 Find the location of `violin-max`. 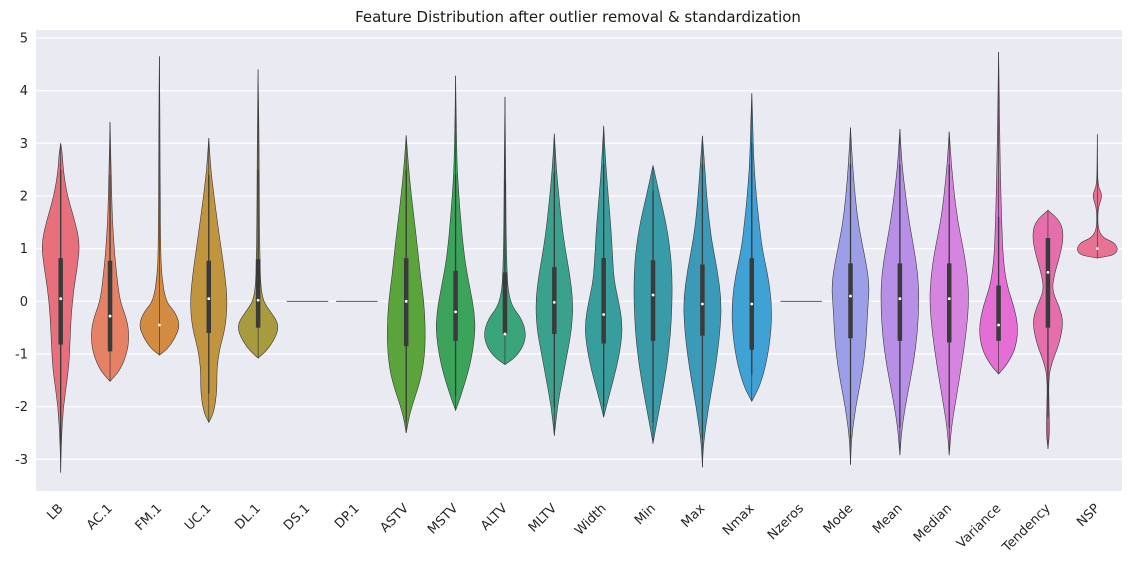

violin-max is located at coordinates (702, 301).